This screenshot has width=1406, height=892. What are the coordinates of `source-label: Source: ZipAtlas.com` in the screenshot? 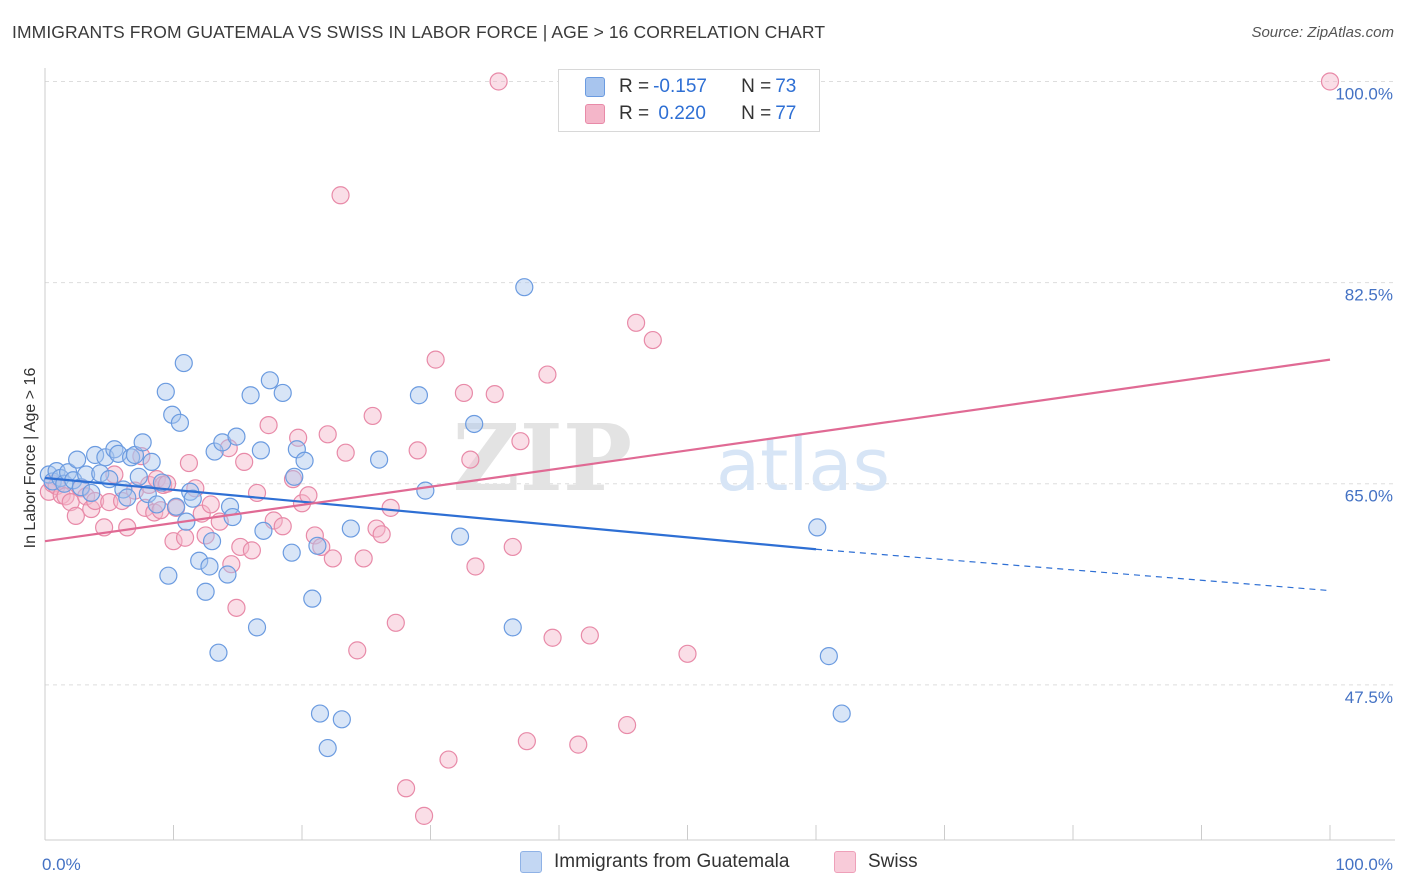 It's located at (1322, 32).